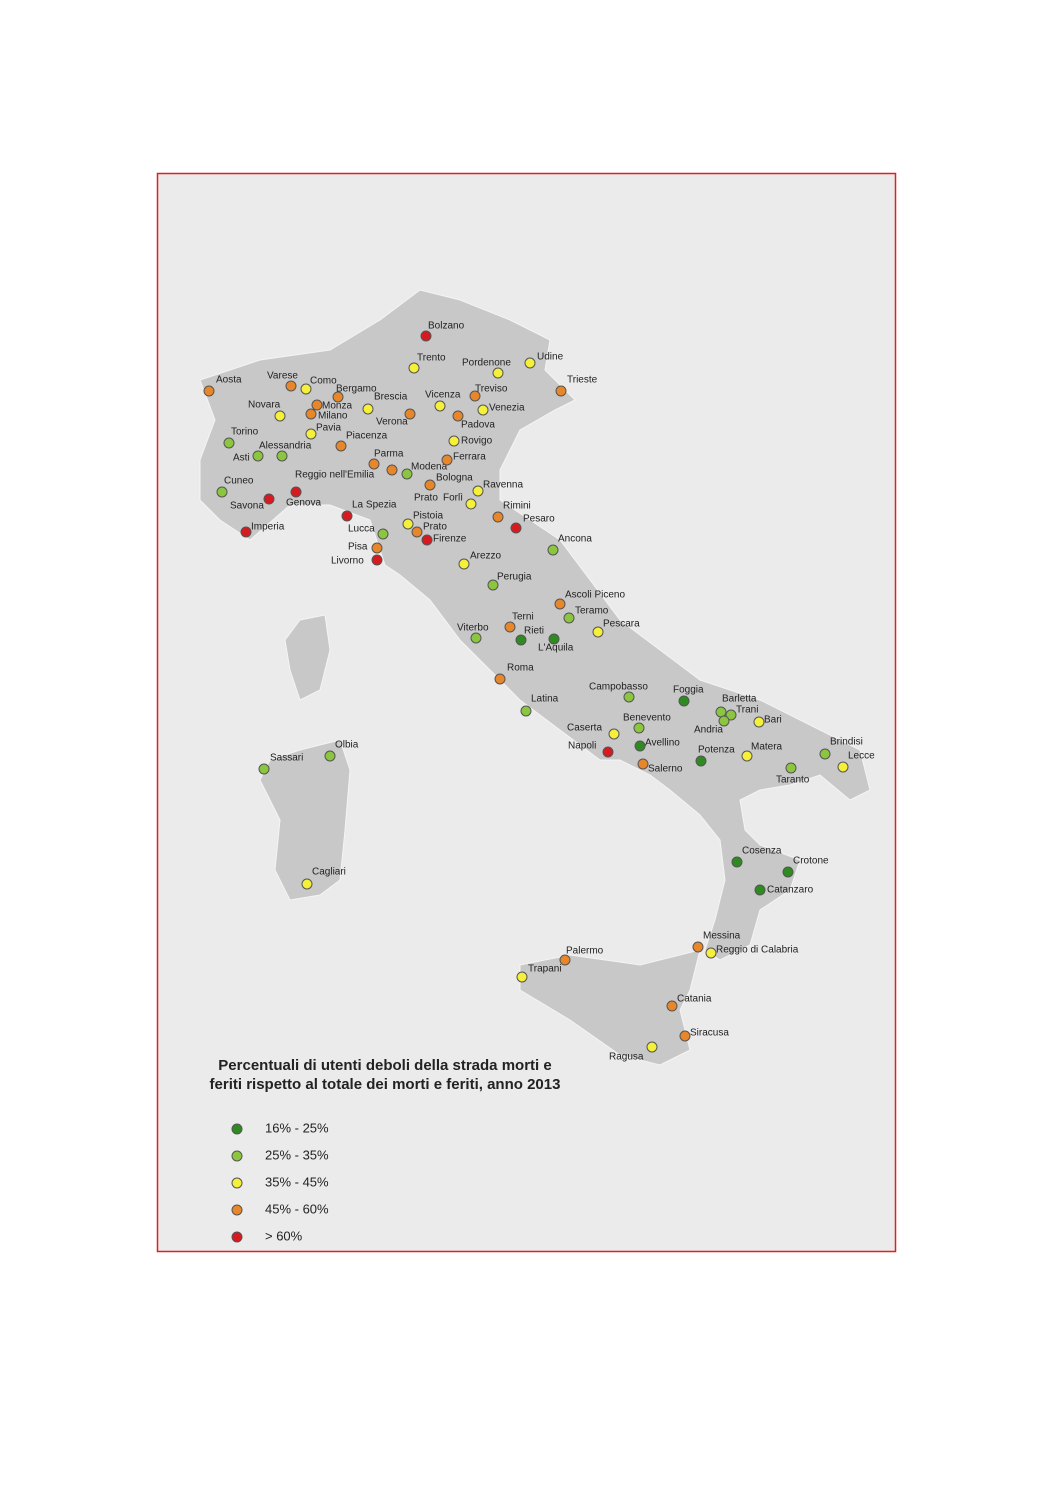 The width and height of the screenshot is (1052, 1485). I want to click on city-label: Vicenza, so click(443, 395).